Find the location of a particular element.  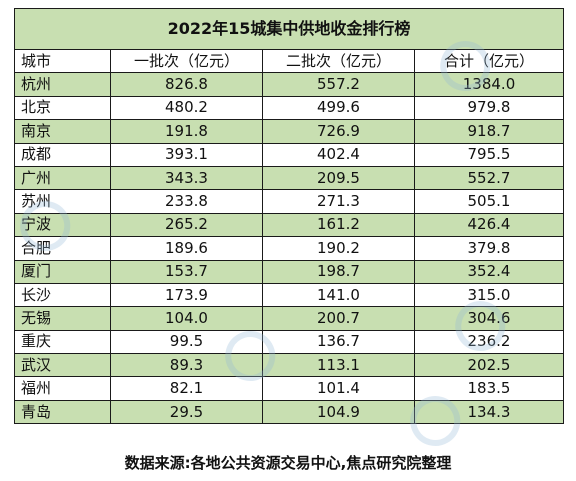

total-cell: 315.0 is located at coordinates (489, 295).